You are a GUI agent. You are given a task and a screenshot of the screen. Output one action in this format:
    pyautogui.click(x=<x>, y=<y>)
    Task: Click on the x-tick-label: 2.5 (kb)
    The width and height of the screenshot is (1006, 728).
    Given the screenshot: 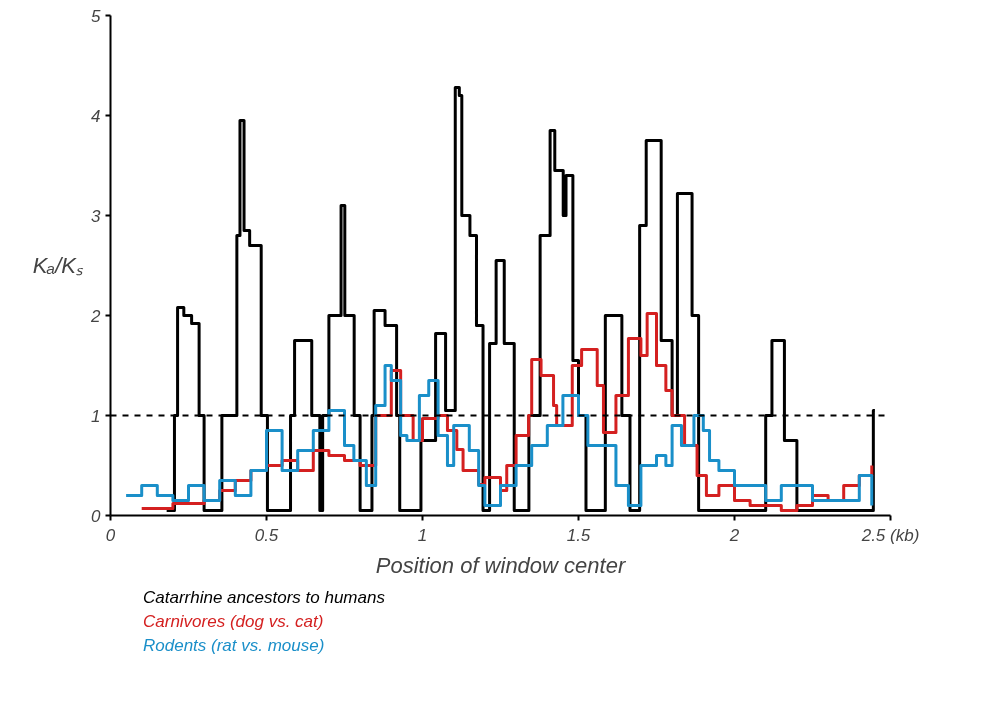 What is the action you would take?
    pyautogui.click(x=890, y=535)
    